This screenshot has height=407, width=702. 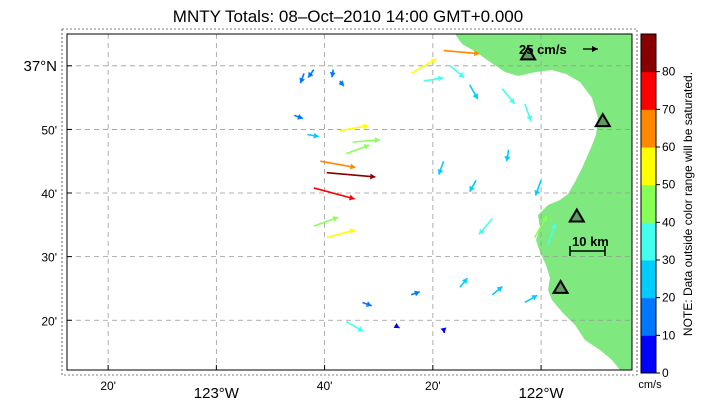 What do you see at coordinates (669, 222) in the screenshot?
I see `colorbar-tick-label: 40` at bounding box center [669, 222].